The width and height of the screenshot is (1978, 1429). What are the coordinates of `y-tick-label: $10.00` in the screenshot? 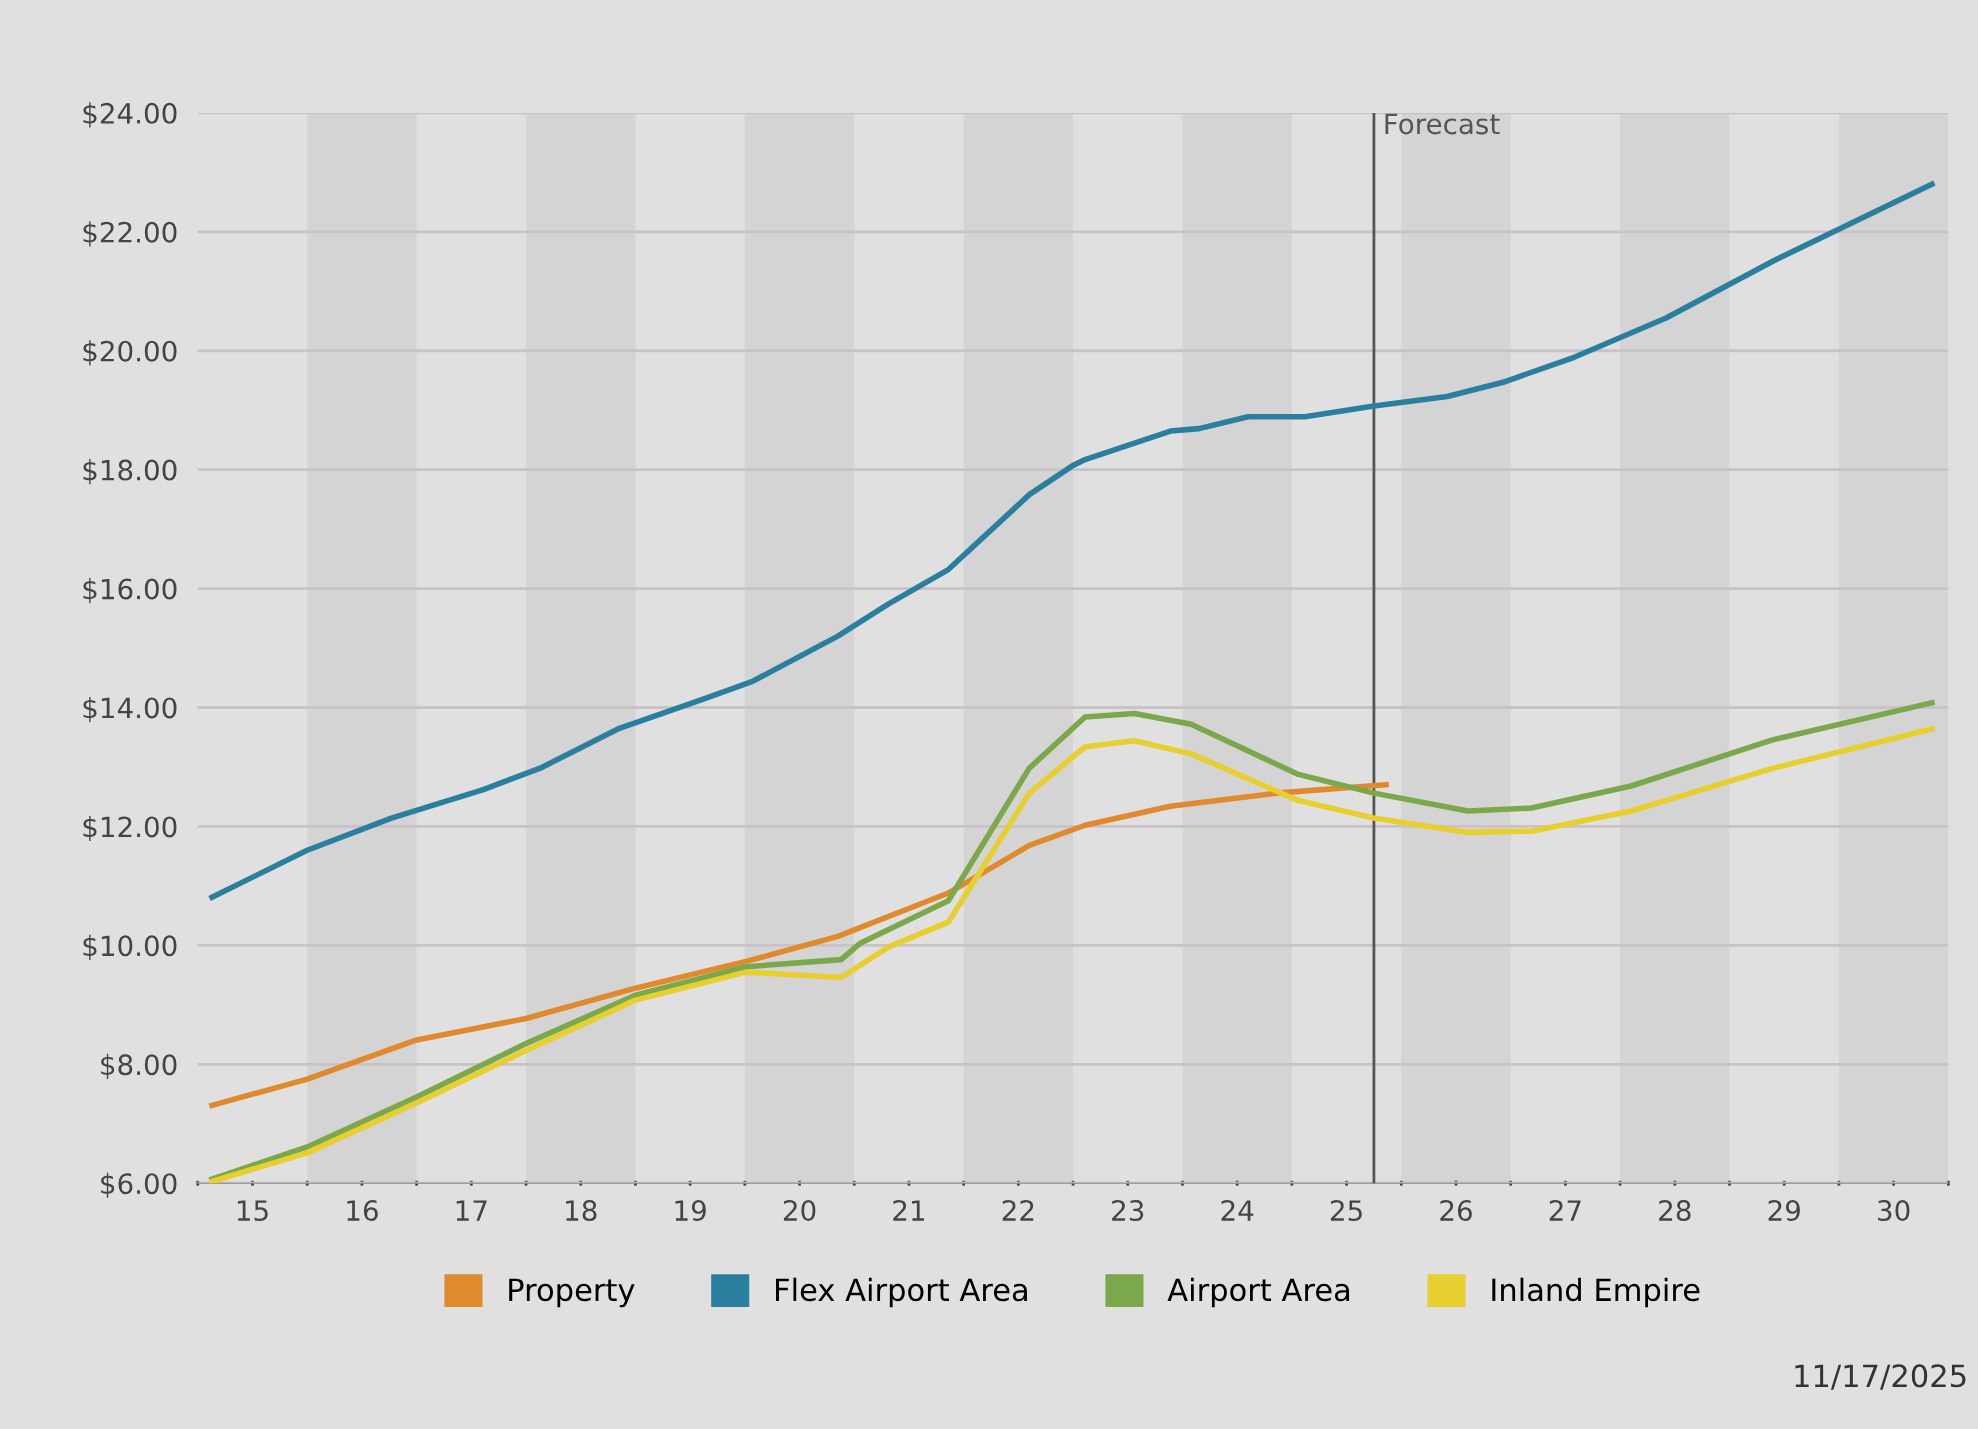 It's located at (130, 947).